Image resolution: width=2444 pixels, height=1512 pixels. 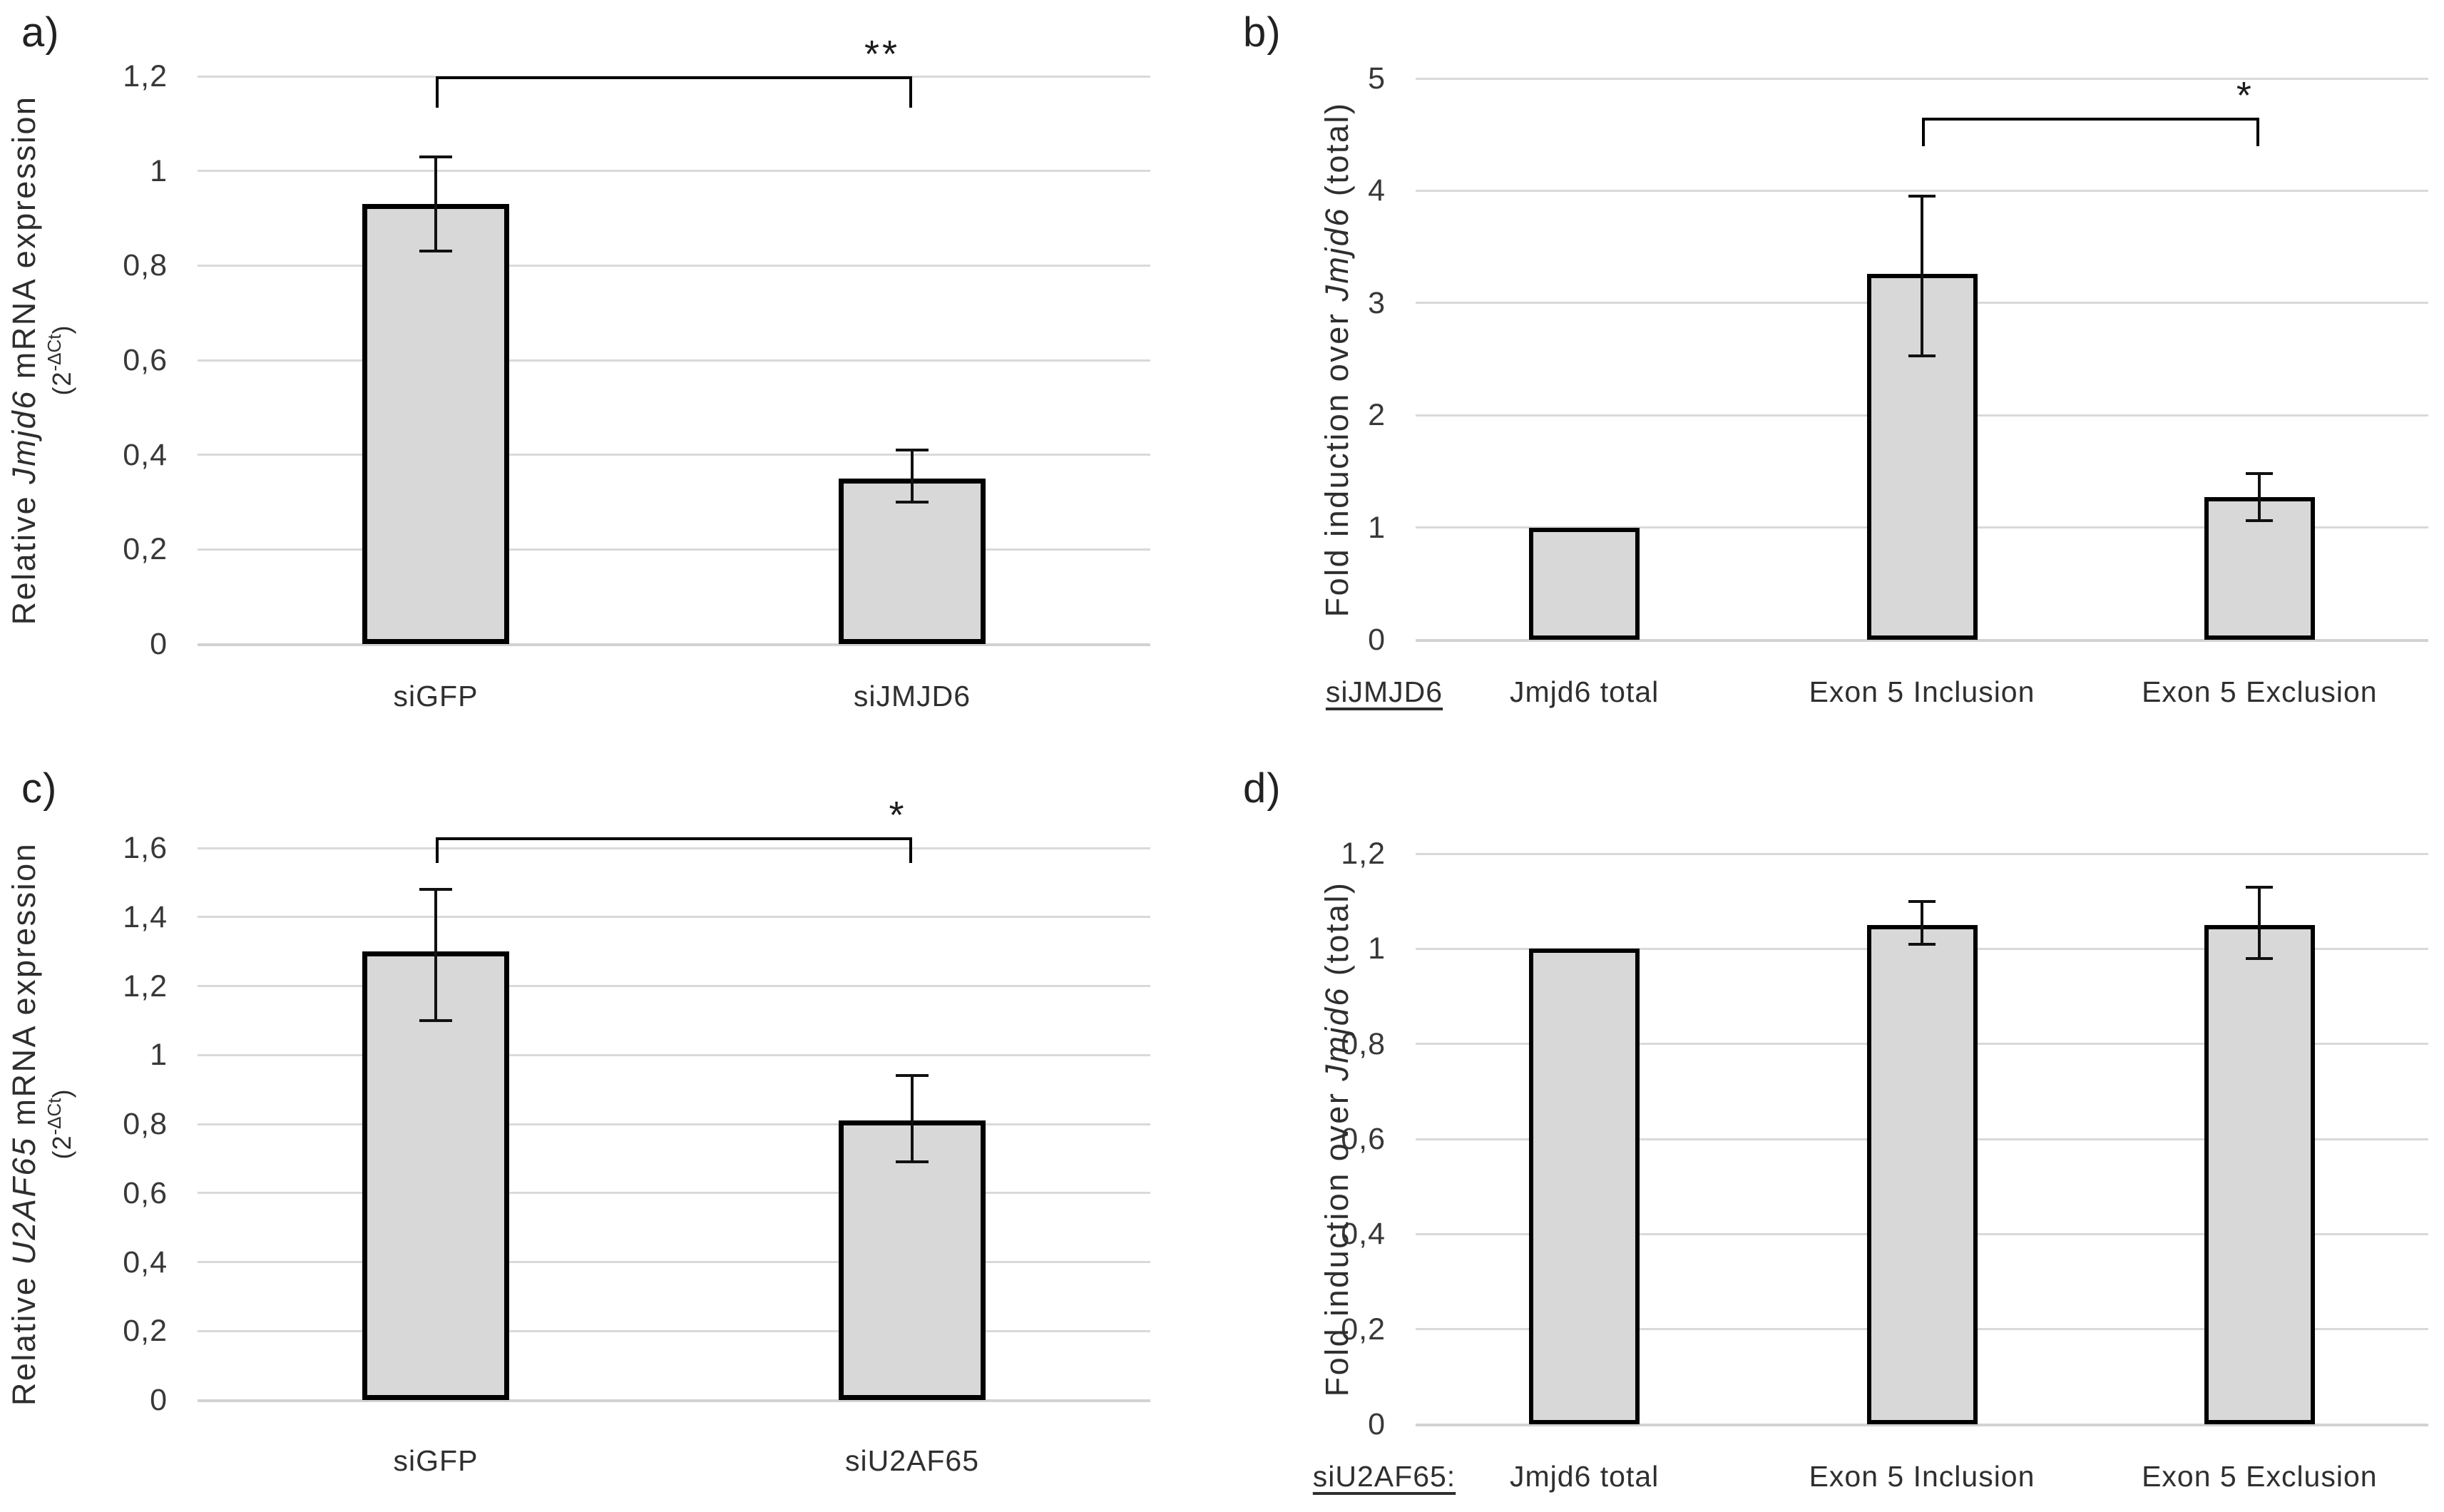 I want to click on y-axis-title: Relative U2AF65 mRNA expression (2-ΔCt), so click(x=41, y=1124).